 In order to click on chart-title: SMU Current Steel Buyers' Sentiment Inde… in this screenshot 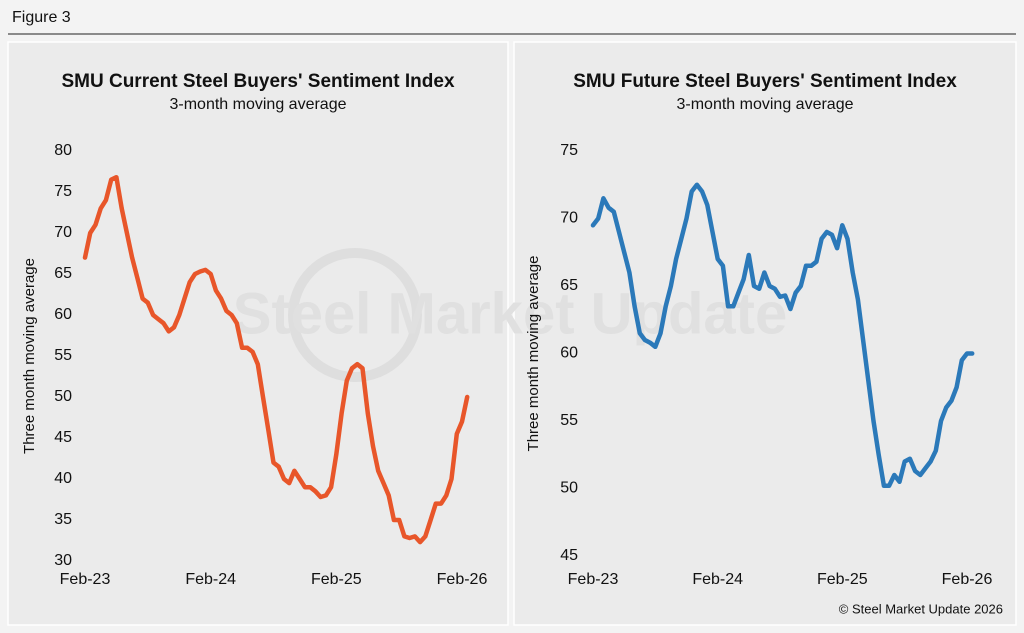, I will do `click(257, 81)`.